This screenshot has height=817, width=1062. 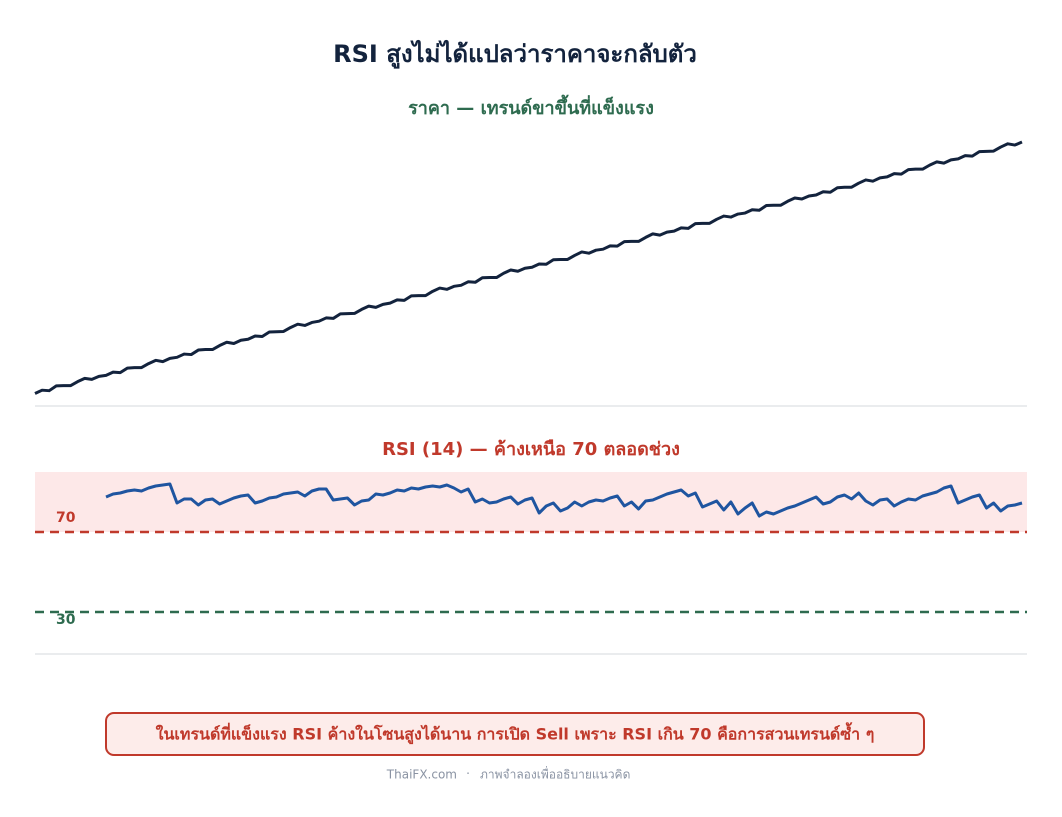 What do you see at coordinates (531, 106) in the screenshot?
I see `panel-title: ราคา — เทรนด์ขาขึ้นที่แข็งแรง` at bounding box center [531, 106].